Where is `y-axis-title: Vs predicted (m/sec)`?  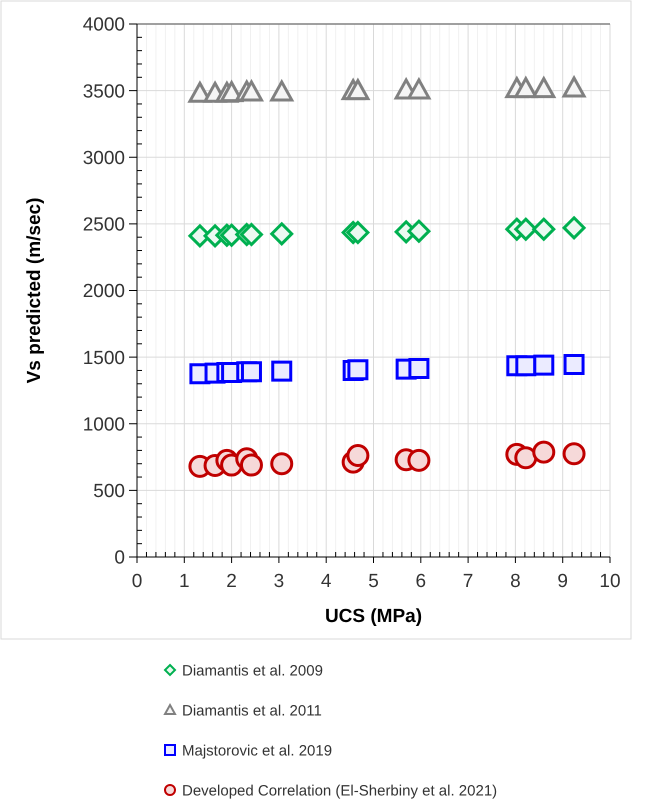 y-axis-title: Vs predicted (m/sec) is located at coordinates (34, 291).